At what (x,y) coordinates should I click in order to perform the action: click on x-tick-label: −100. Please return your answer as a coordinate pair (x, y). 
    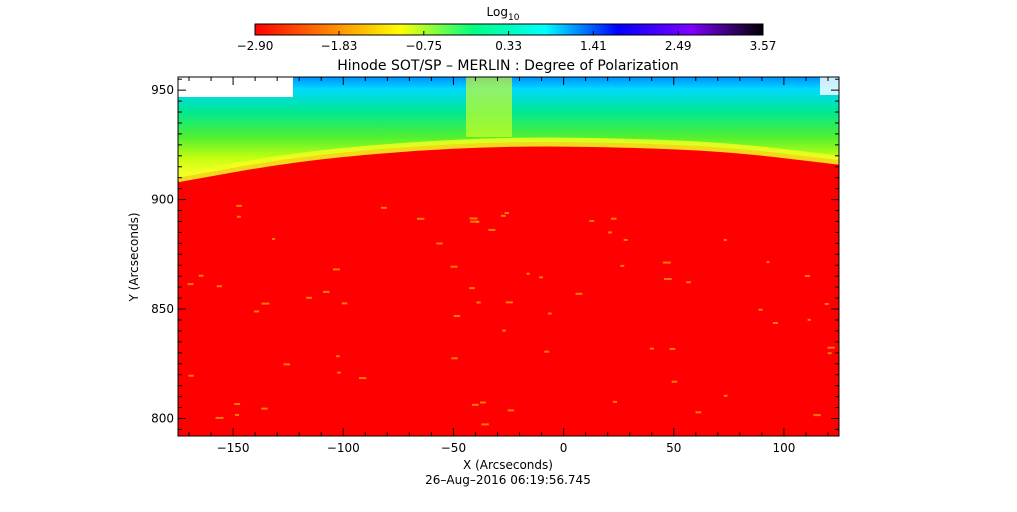
    Looking at the image, I should click on (343, 448).